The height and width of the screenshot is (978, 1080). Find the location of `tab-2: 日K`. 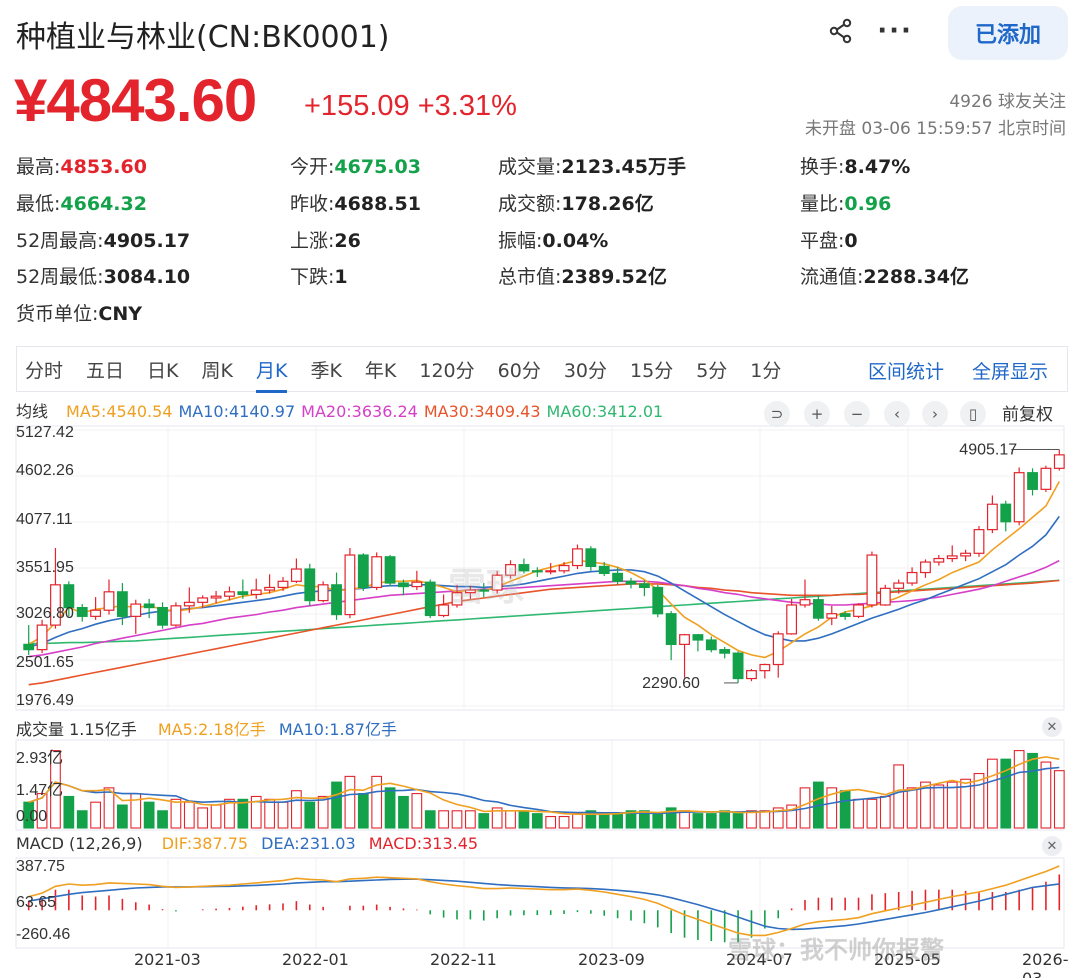

tab-2: 日K is located at coordinates (163, 370).